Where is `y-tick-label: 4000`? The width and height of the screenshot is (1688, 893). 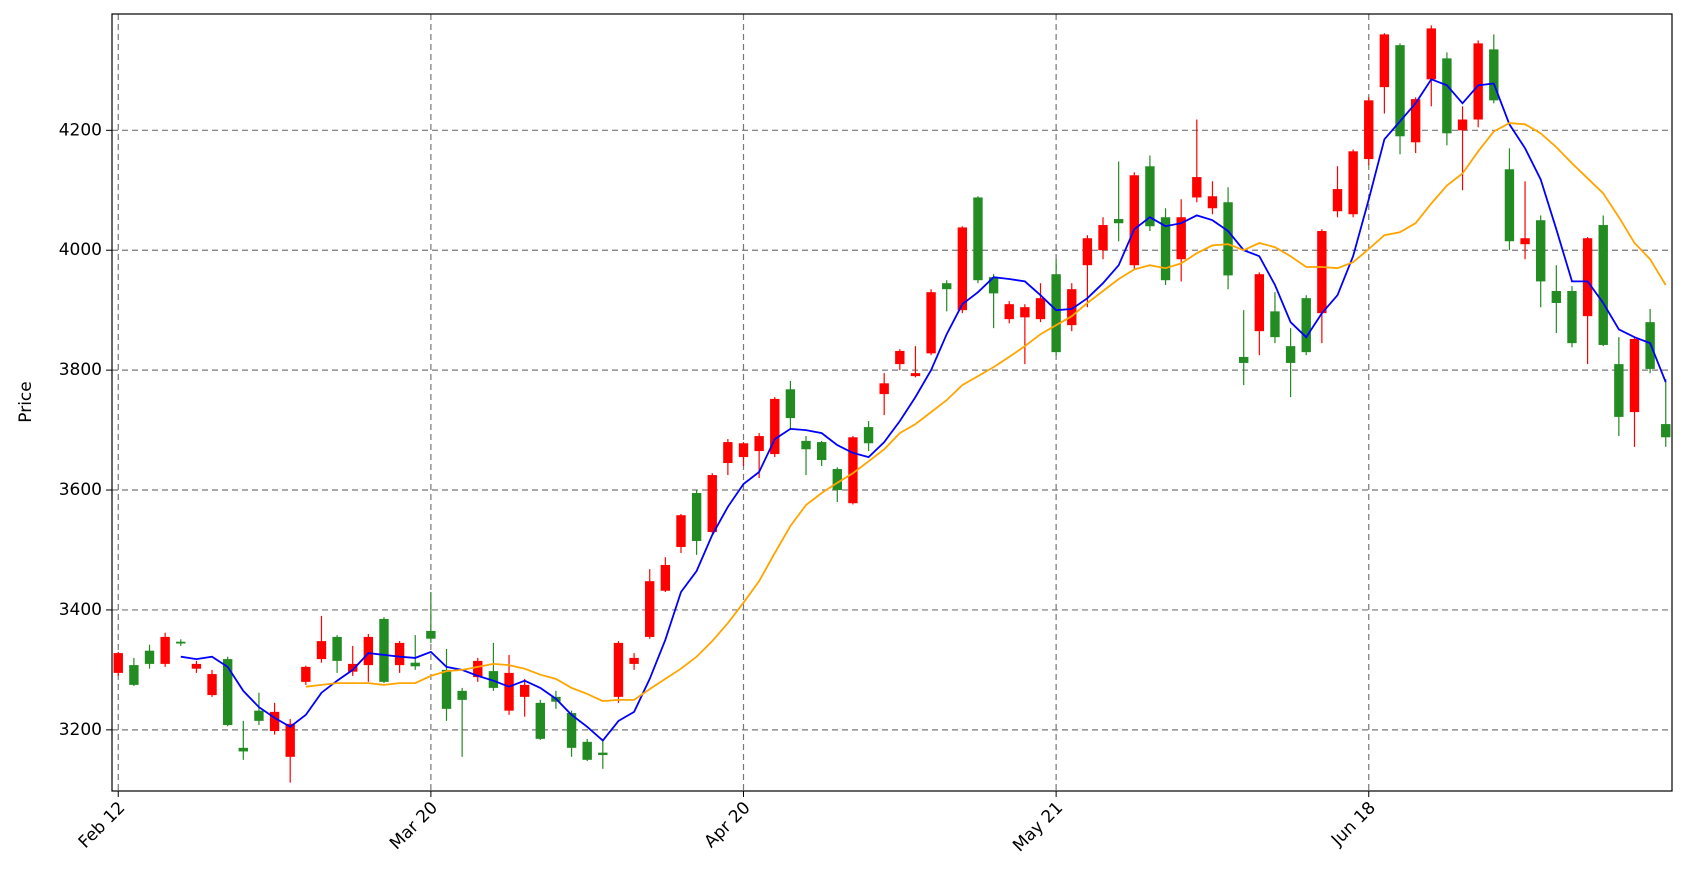
y-tick-label: 4000 is located at coordinates (80, 250).